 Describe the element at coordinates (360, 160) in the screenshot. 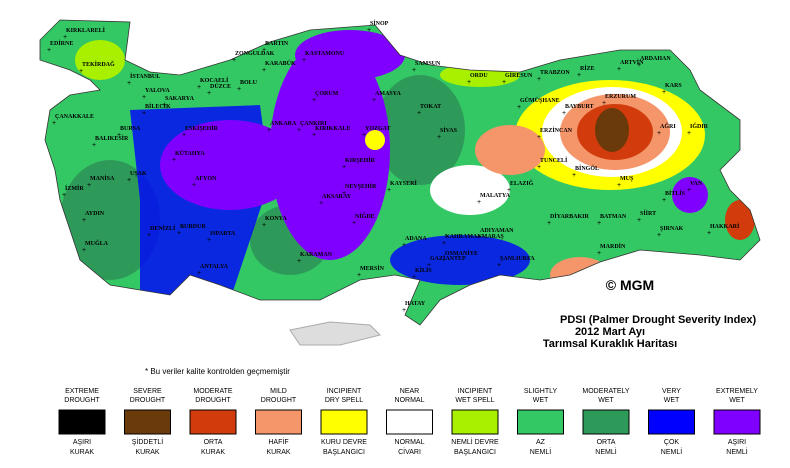

I see `city-label: KIRŞEHİR` at that location.